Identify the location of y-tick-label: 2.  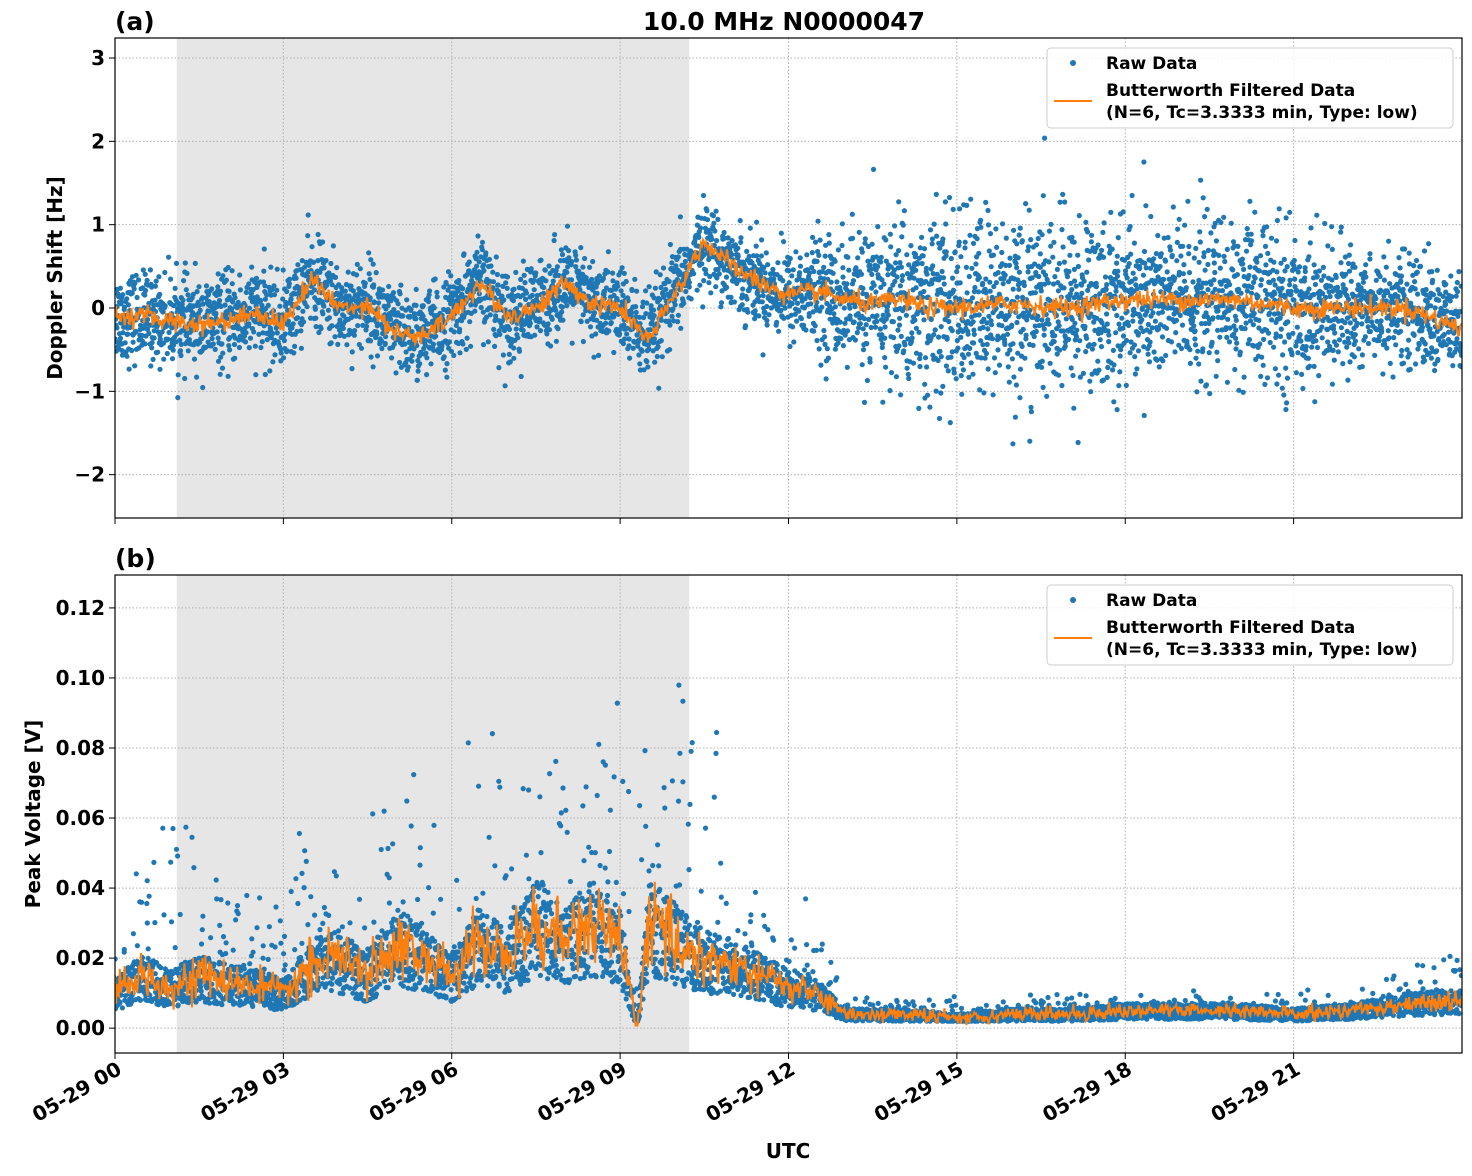
(98, 141).